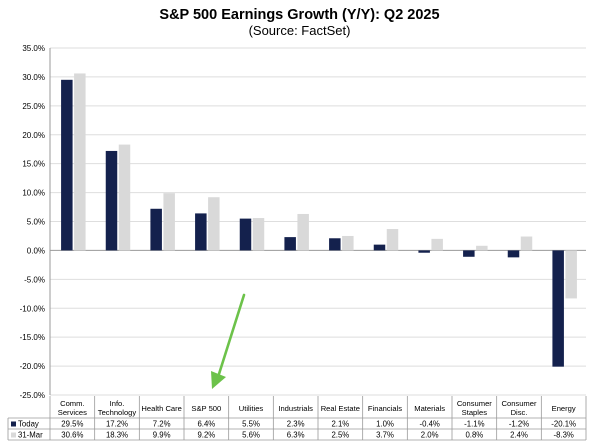 This screenshot has width=599, height=442. I want to click on category-label: Financials, so click(385, 408).